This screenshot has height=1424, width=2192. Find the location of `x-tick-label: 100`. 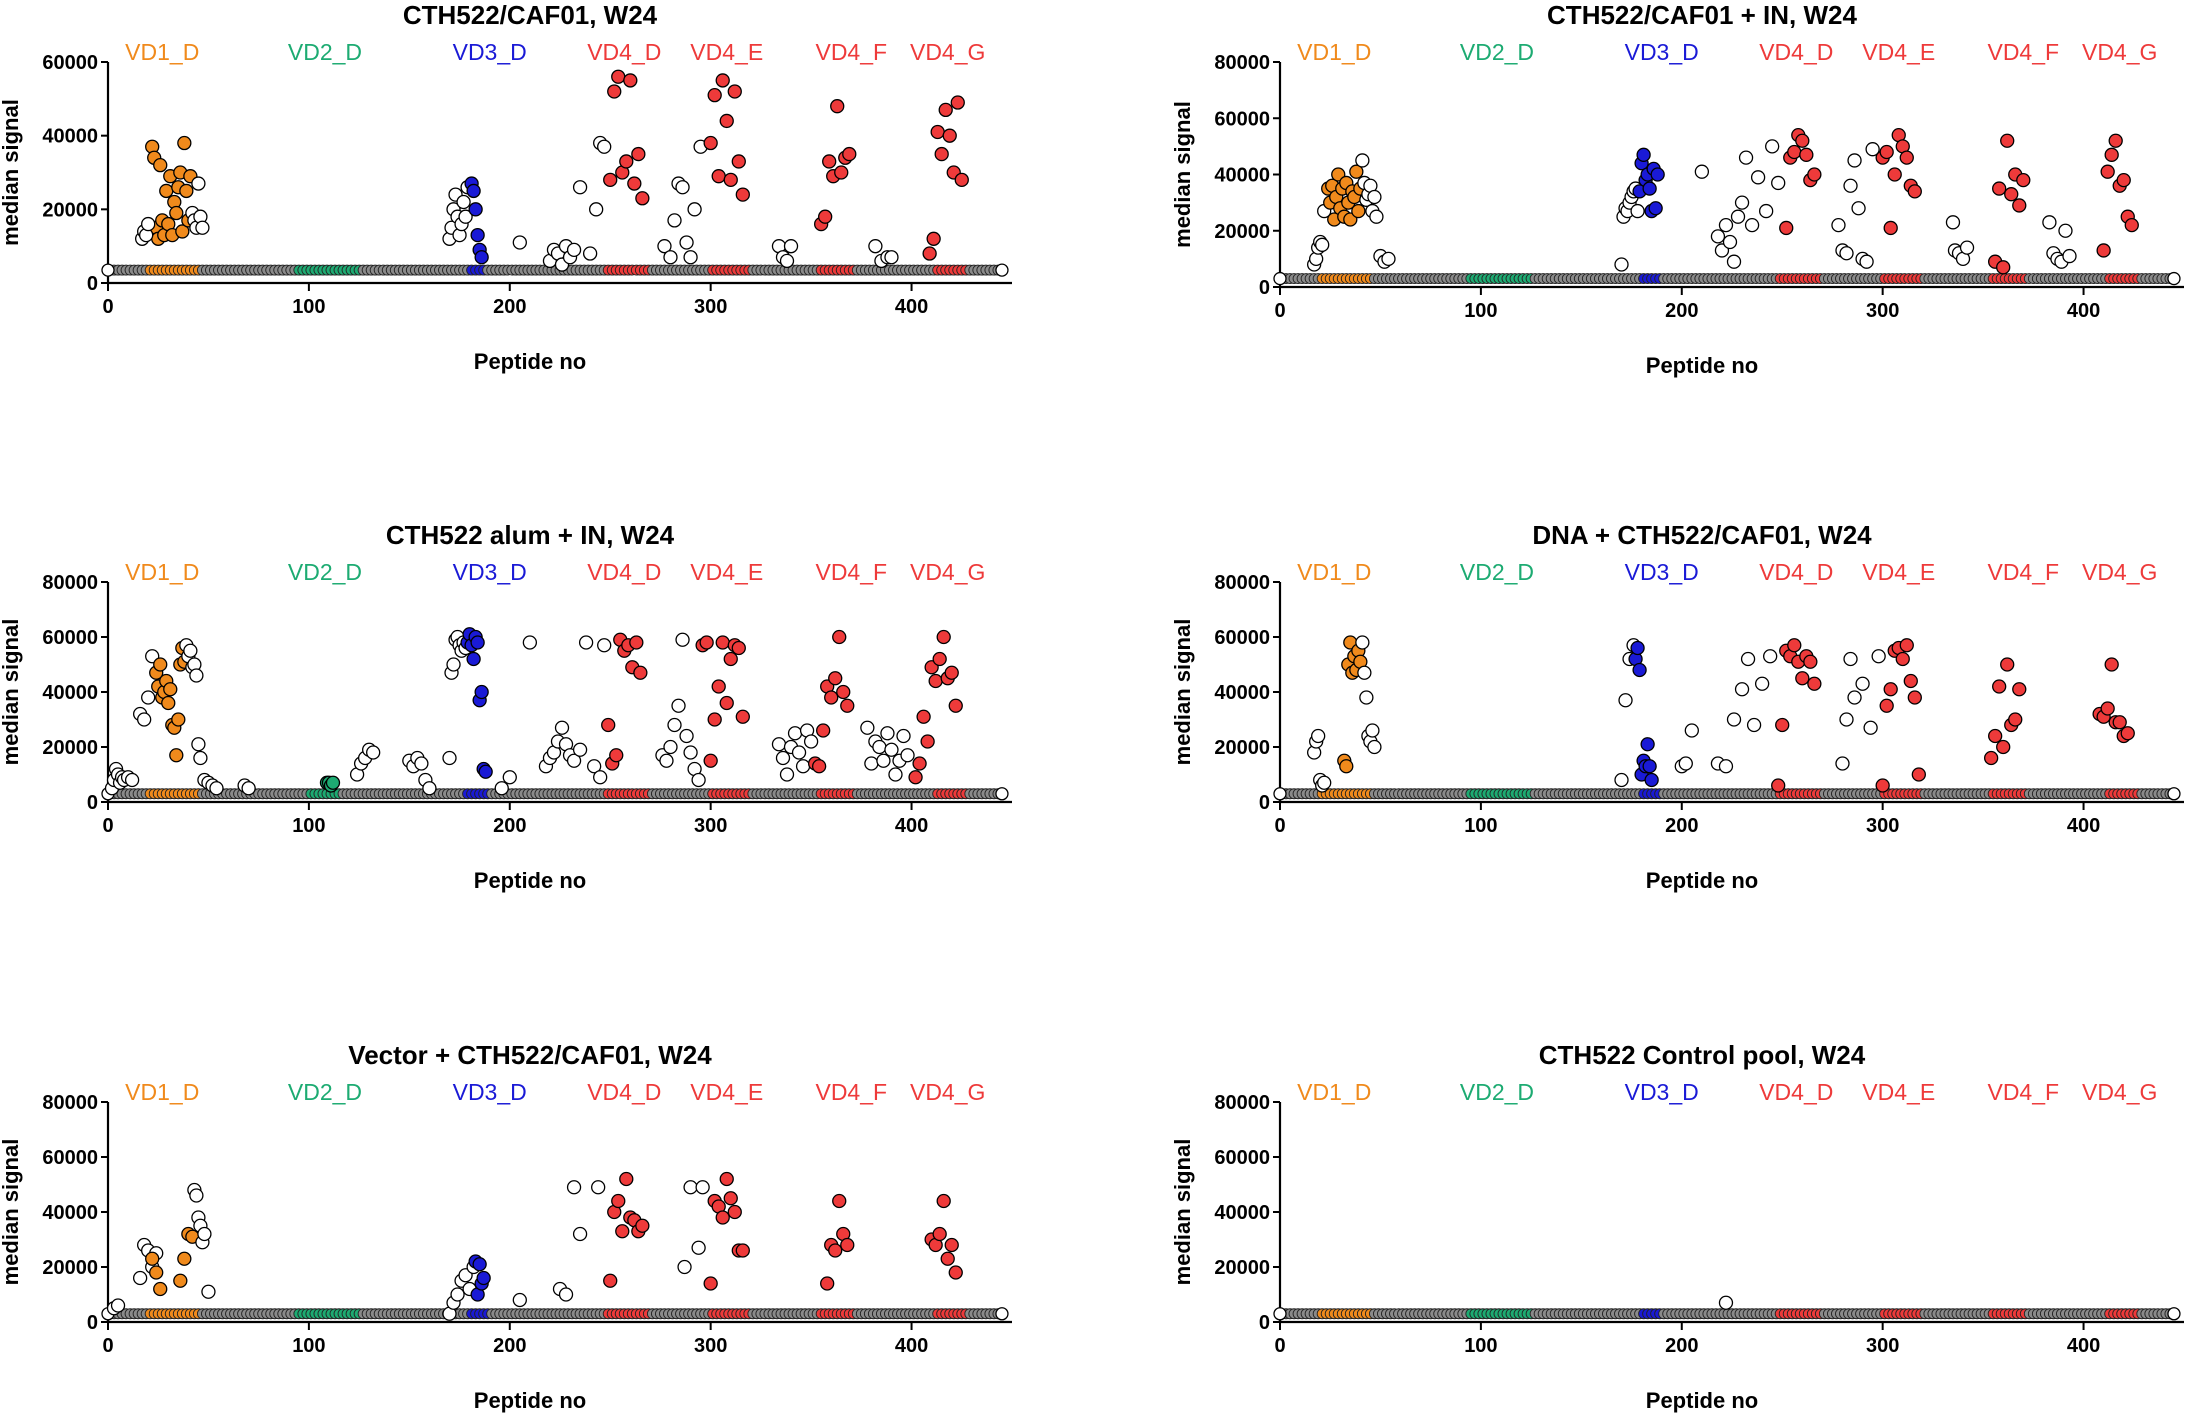

x-tick-label: 100 is located at coordinates (1480, 1346).